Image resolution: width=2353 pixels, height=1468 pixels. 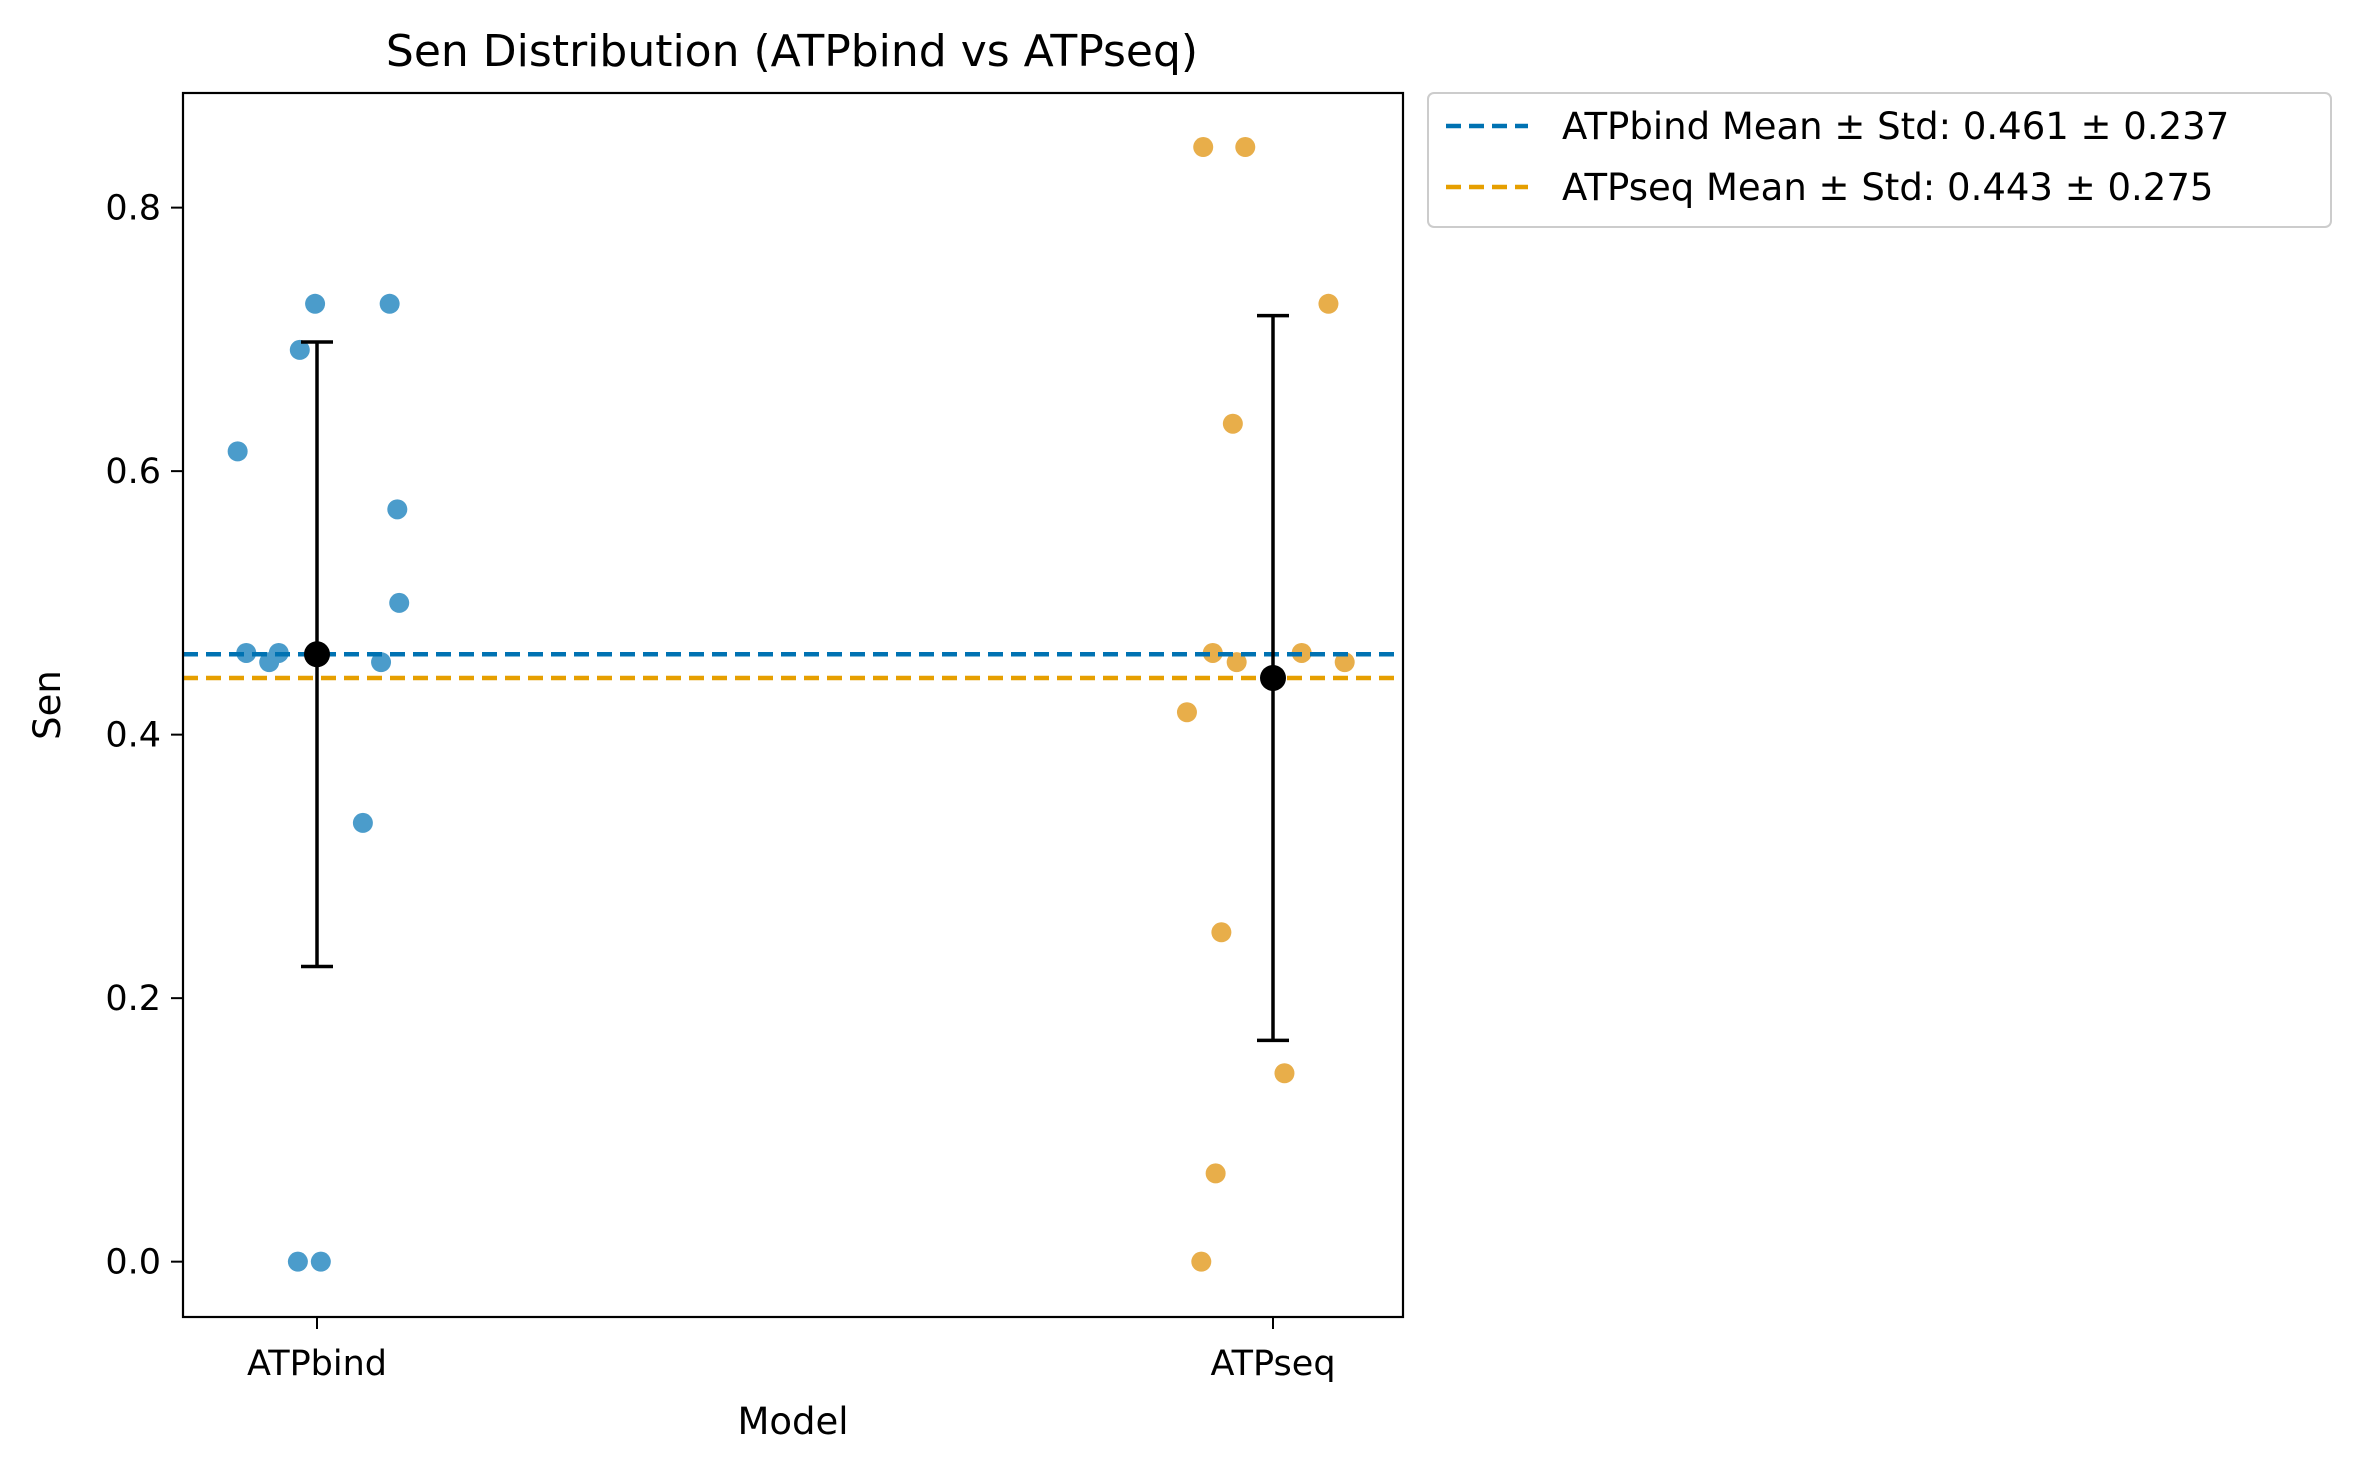 What do you see at coordinates (133, 209) in the screenshot?
I see `y-tick-label: 0.8` at bounding box center [133, 209].